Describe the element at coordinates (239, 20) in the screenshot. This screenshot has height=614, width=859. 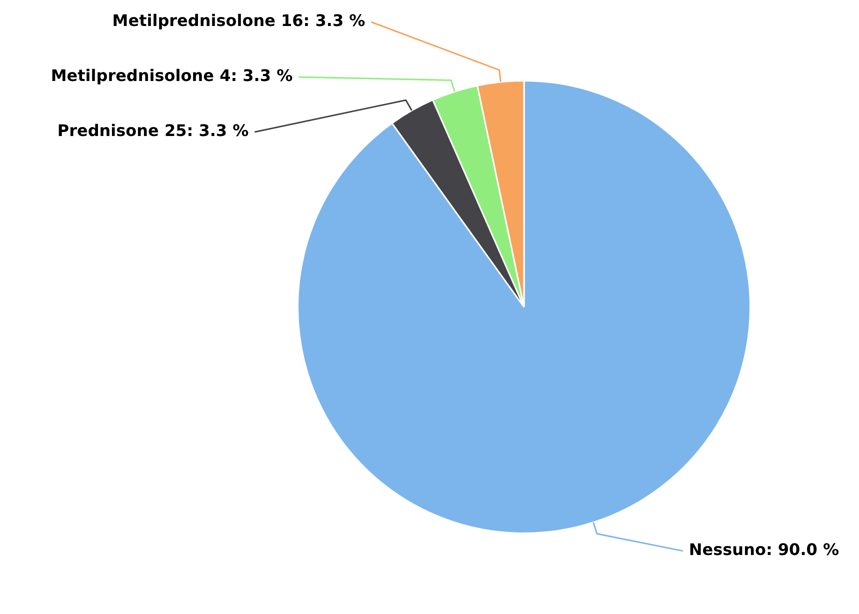
I see `slice-label: Metilprednisolone 16: 3.3 %` at that location.